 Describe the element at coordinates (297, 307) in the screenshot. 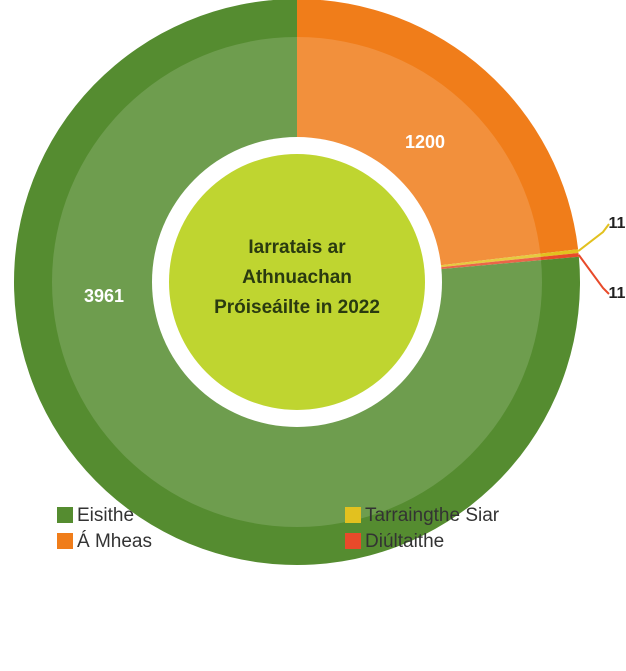

I see `chart-title: Próiseáilte in 2022` at that location.